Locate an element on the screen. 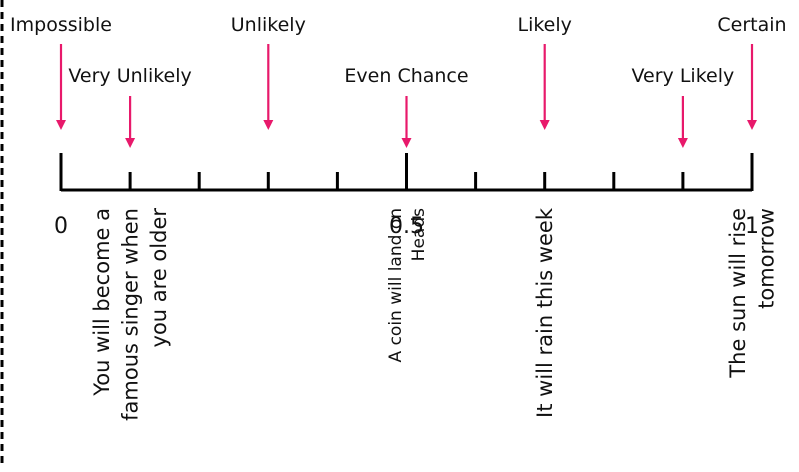 Image resolution: width=799 pixels, height=472 pixels. event-4-line-1: The sun will rise is located at coordinates (738, 293).